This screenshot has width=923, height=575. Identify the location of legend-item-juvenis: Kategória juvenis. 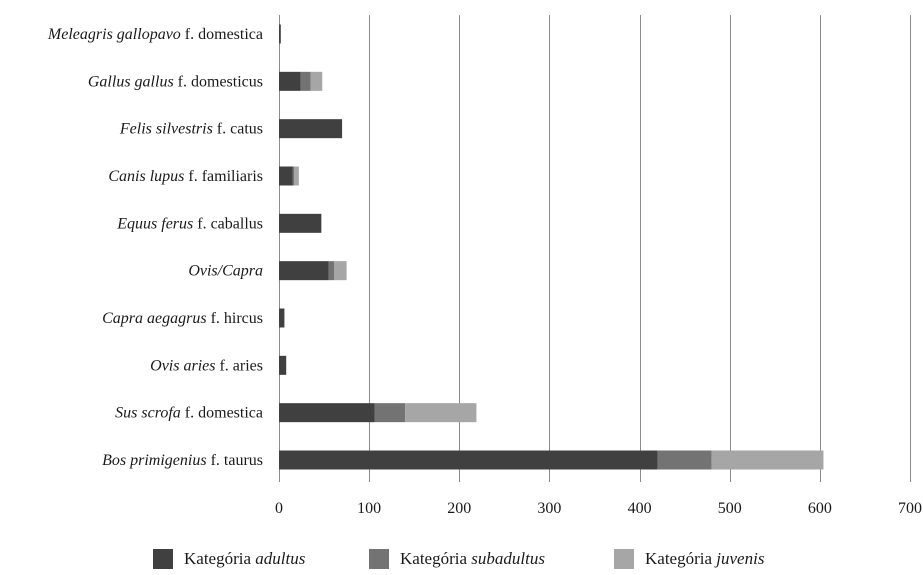
(689, 559).